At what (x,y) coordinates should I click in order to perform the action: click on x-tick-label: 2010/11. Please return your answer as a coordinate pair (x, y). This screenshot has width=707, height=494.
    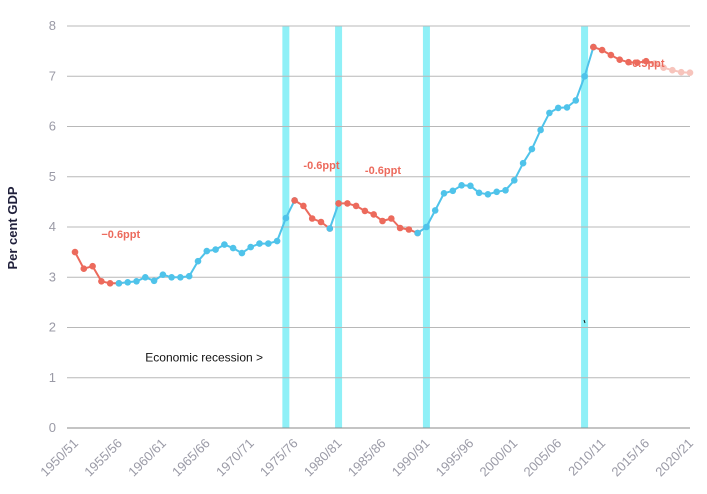
    Looking at the image, I should click on (586, 457).